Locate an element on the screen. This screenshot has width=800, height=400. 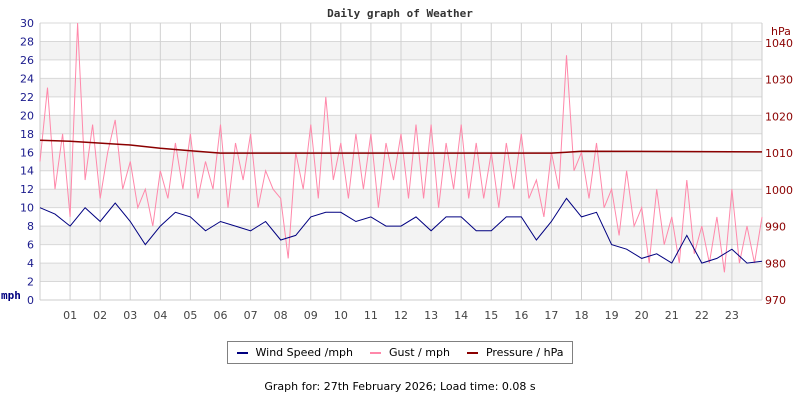
left-tick-label: 6 is located at coordinates (30, 245).